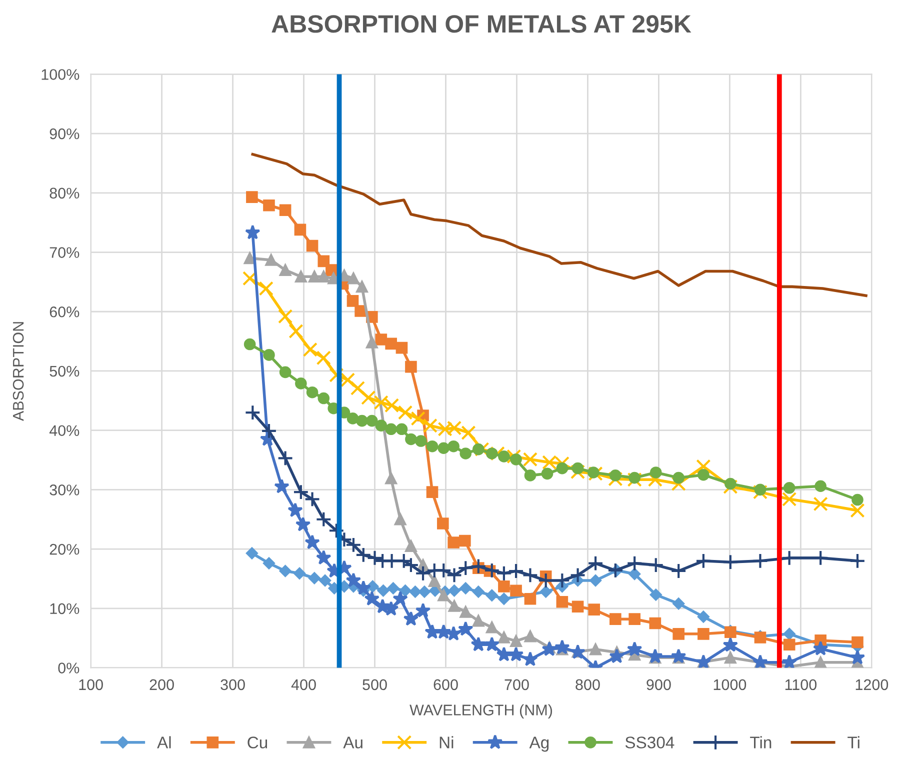 This screenshot has height=781, width=908. I want to click on y-tick-label: 40%, so click(64, 430).